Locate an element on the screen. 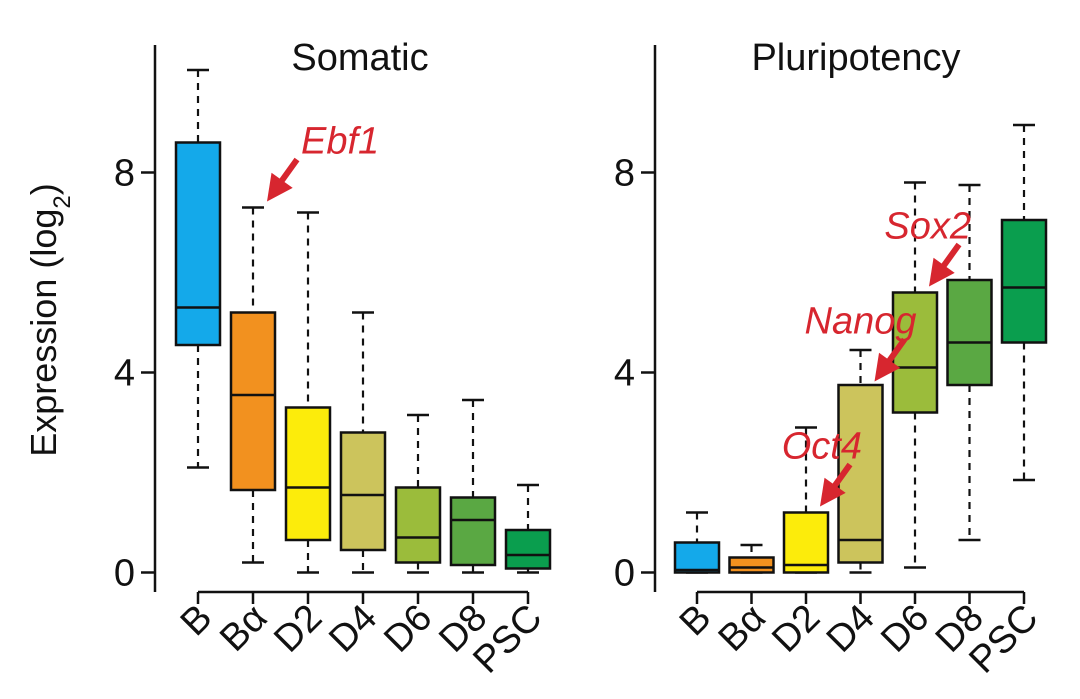  annotation-label: Ebf1 is located at coordinates (340, 142).